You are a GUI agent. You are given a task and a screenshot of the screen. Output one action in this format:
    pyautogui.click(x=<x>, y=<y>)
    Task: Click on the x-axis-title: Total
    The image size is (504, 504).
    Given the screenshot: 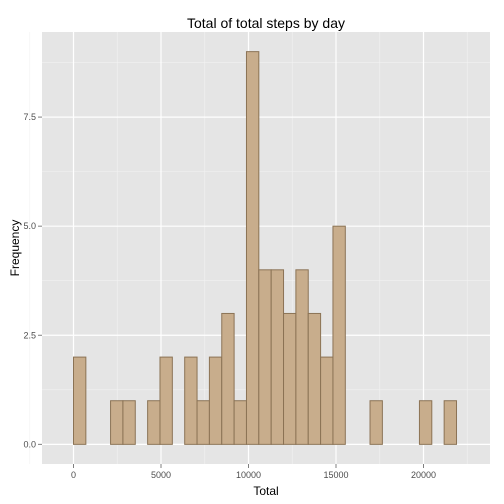 What is the action you would take?
    pyautogui.click(x=265, y=491)
    